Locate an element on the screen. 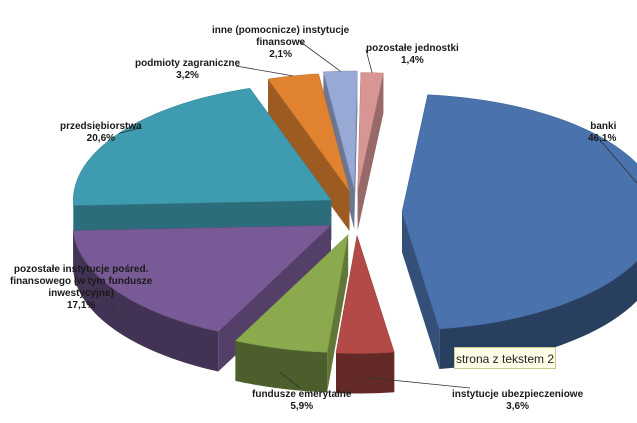 The image size is (637, 423). label-podmioty-zagraniczne: podmioty zagraniczne 3,2% is located at coordinates (188, 69).